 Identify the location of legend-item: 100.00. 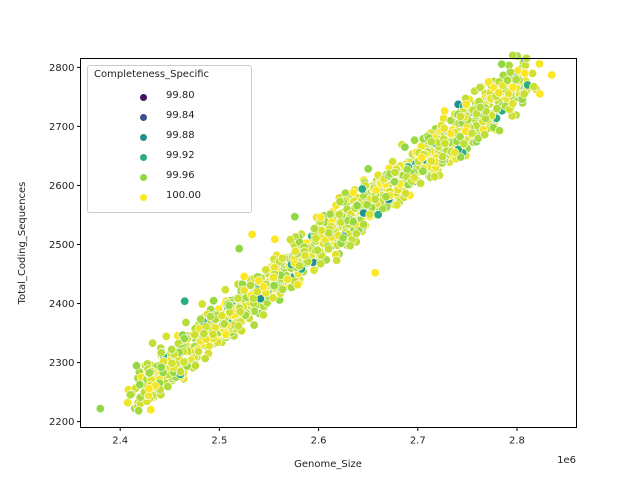
(168, 198).